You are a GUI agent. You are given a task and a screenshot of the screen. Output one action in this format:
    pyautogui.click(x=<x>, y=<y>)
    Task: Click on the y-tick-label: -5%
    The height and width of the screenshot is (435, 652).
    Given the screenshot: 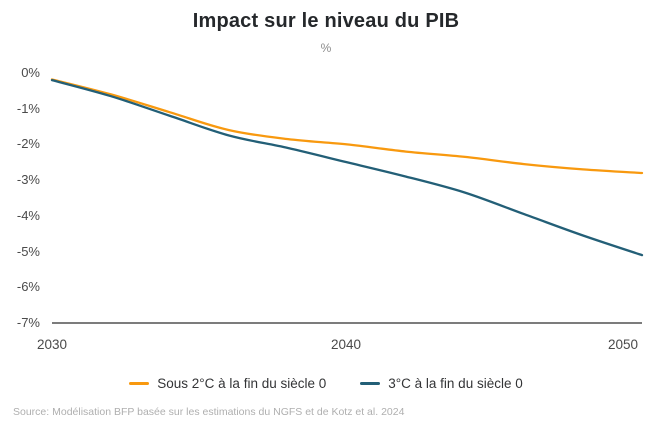 What is the action you would take?
    pyautogui.click(x=28, y=251)
    